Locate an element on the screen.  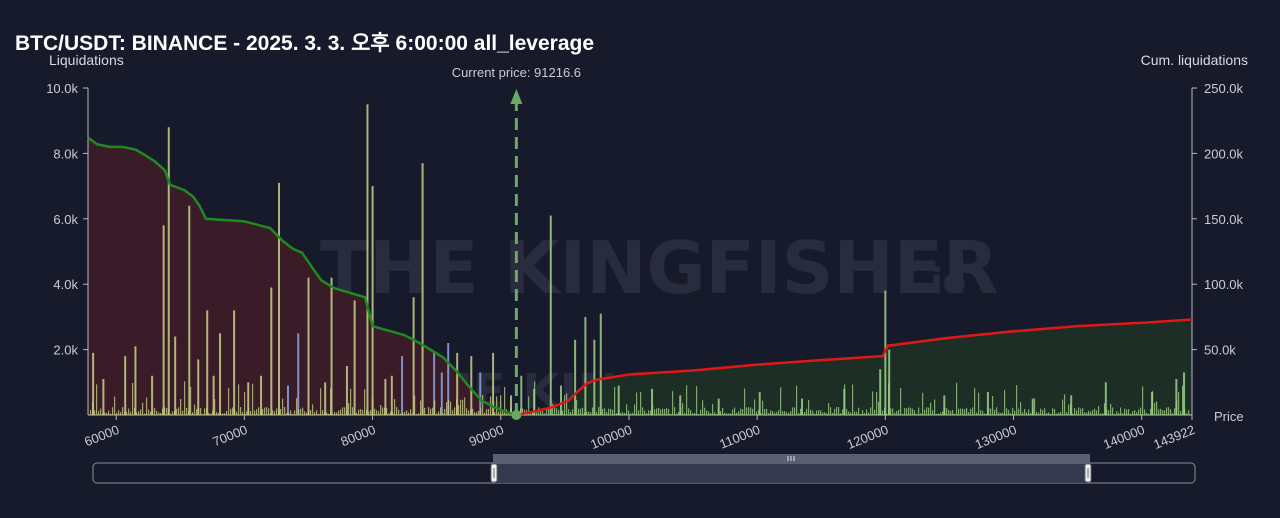
y2-tick-label: 200.0k is located at coordinates (1224, 153).